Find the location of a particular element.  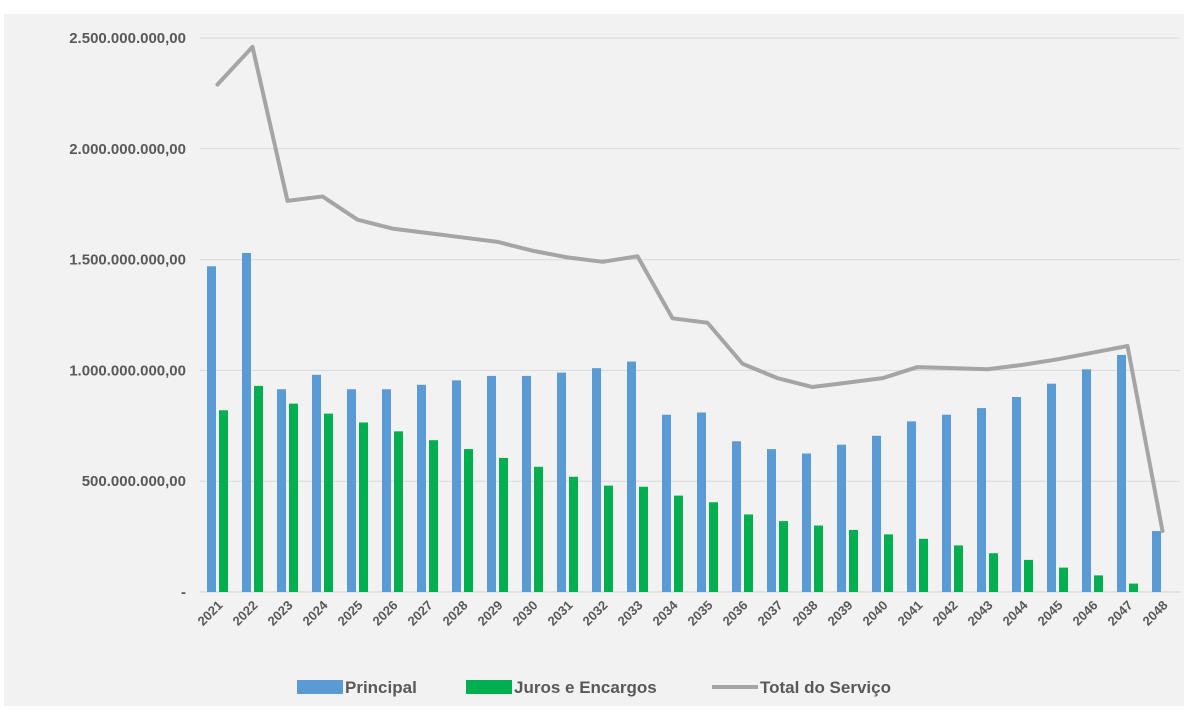

x-tick-label: 2028 is located at coordinates (455, 613).